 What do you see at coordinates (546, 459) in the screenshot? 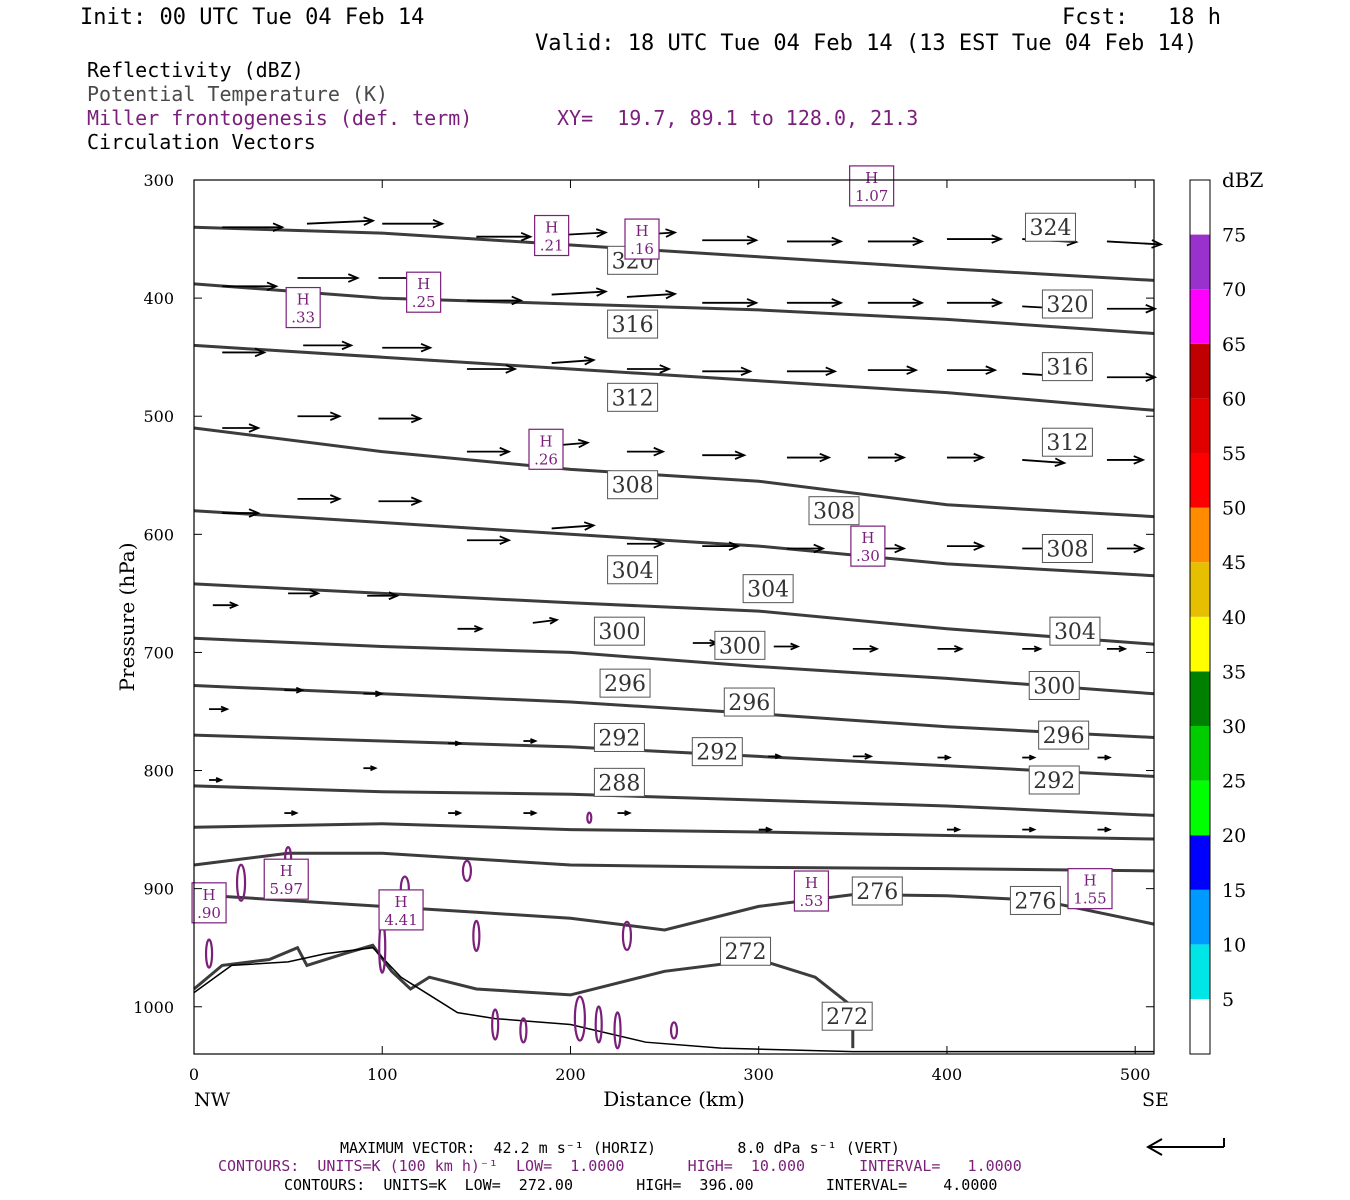
I see `svg-text: .26` at bounding box center [546, 459].